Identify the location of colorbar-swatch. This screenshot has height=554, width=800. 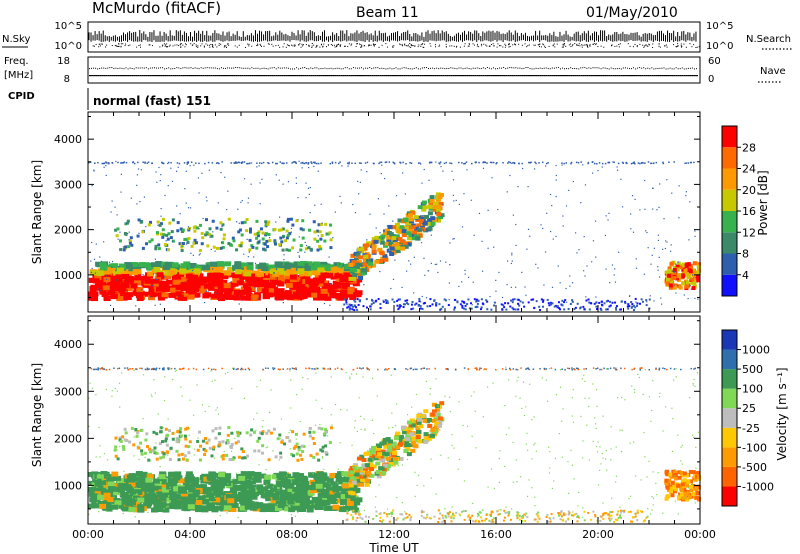
(729, 137).